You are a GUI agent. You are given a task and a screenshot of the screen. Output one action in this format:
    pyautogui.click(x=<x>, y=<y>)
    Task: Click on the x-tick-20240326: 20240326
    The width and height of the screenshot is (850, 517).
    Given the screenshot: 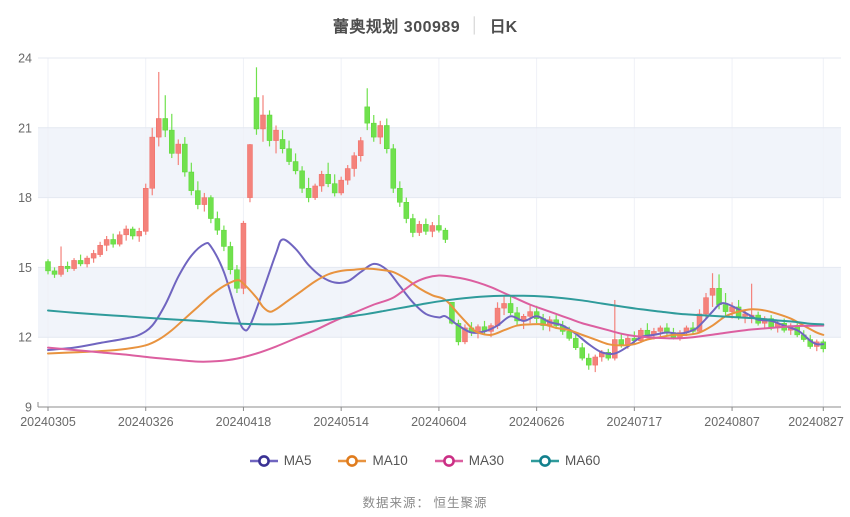 What is the action you would take?
    pyautogui.click(x=146, y=422)
    